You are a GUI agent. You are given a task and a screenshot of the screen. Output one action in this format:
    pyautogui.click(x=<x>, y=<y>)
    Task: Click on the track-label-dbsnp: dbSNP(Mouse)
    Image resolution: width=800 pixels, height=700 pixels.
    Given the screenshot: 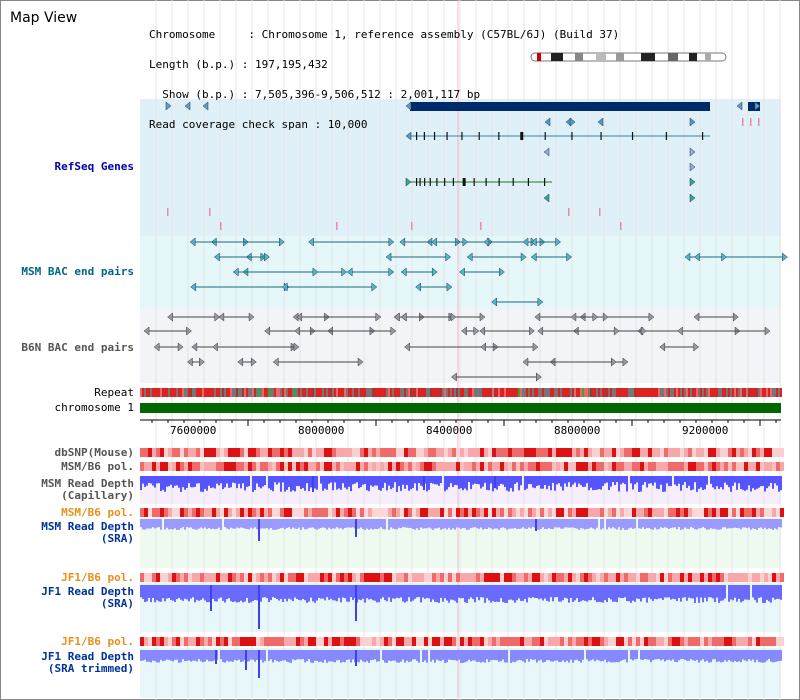 What is the action you would take?
    pyautogui.click(x=94, y=452)
    